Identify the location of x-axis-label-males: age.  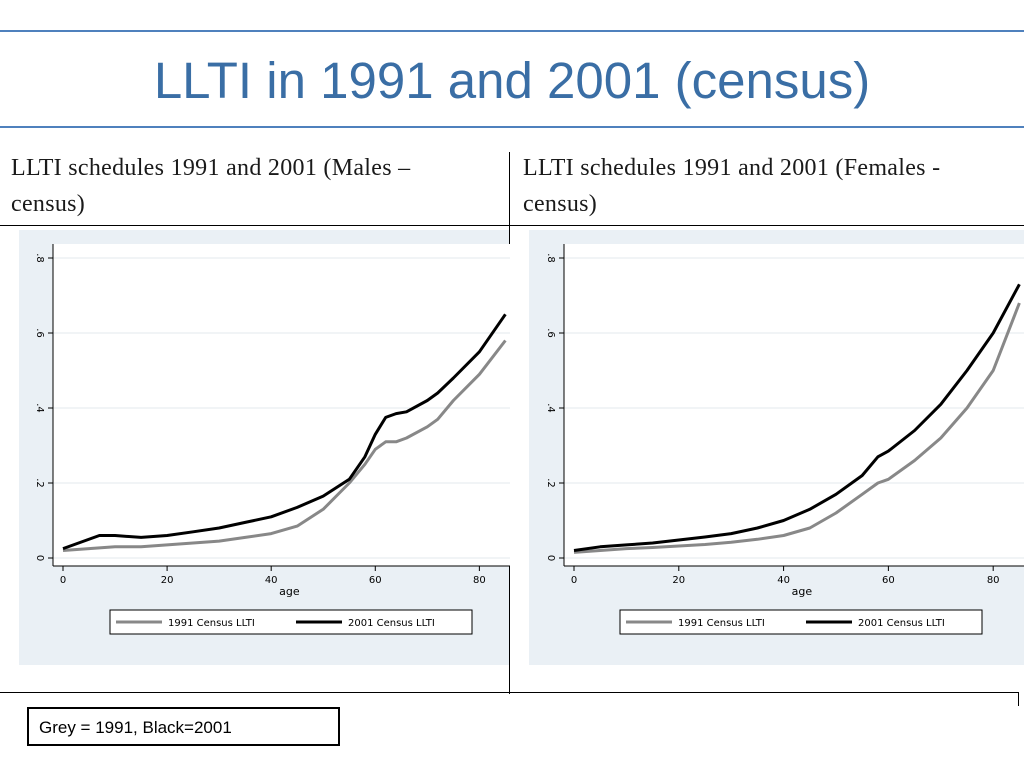
(289, 591).